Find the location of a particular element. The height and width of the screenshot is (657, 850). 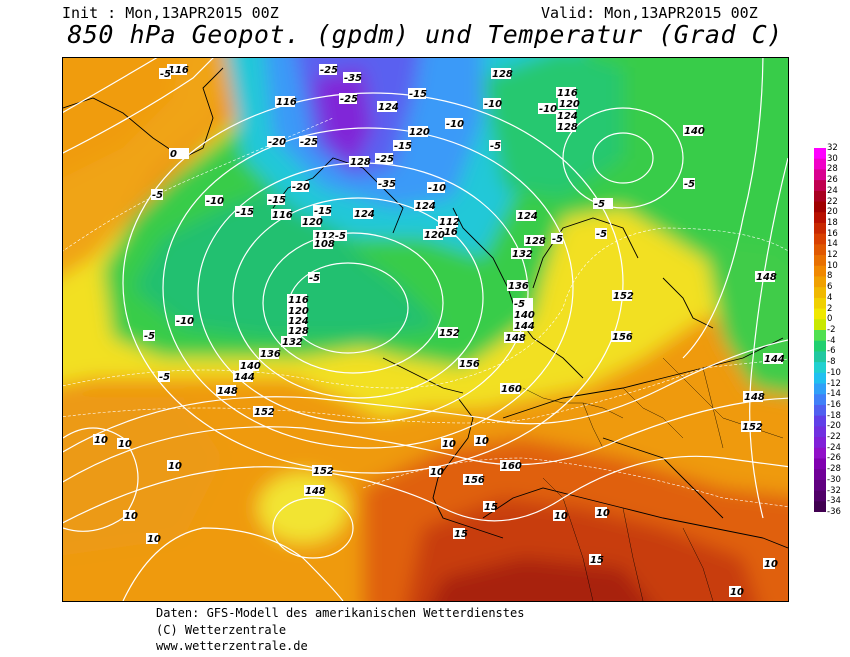

geo-label: 160 is located at coordinates (511, 389).